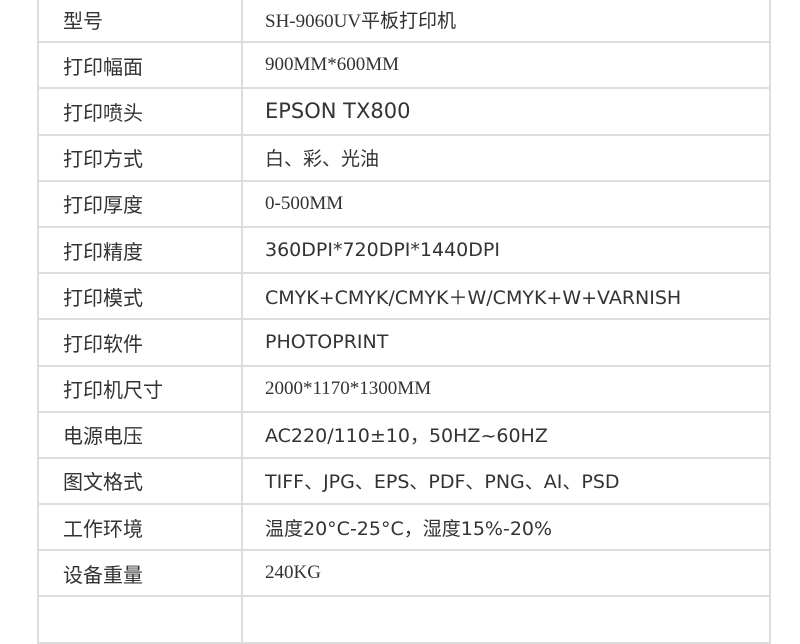 This screenshot has width=800, height=644. Describe the element at coordinates (327, 342) in the screenshot. I see `spec-value: PHOTOPRINT` at that location.